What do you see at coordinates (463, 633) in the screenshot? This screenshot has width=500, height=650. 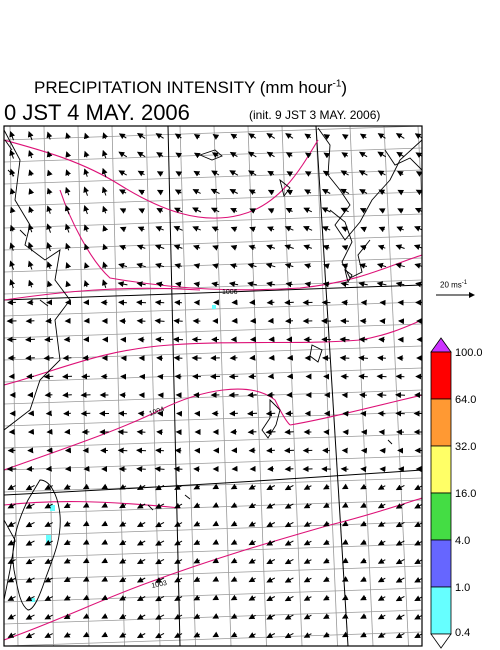 I see `colorbar-label-0-4: 0.4` at bounding box center [463, 633].